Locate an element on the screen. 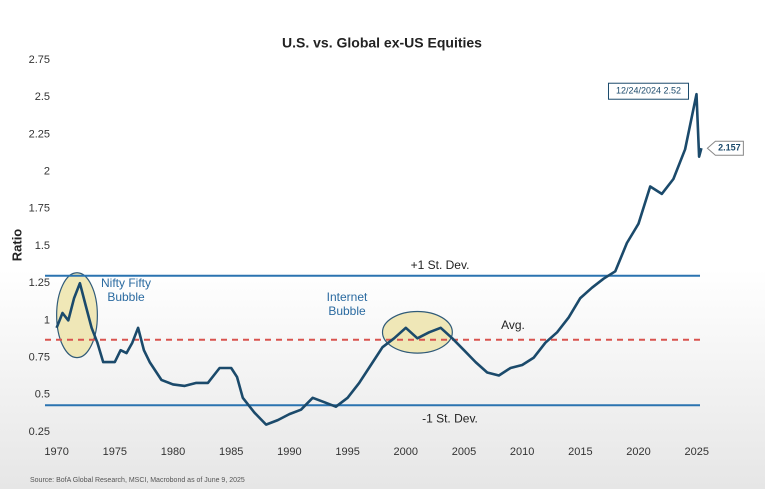 This screenshot has width=765, height=489. y-tick-label: 2.25 is located at coordinates (39, 134).